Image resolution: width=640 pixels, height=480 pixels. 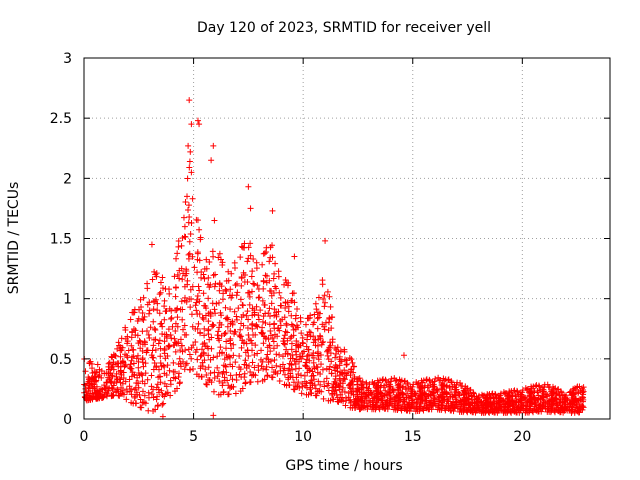 I want to click on x-tick-label: 0, so click(x=84, y=437).